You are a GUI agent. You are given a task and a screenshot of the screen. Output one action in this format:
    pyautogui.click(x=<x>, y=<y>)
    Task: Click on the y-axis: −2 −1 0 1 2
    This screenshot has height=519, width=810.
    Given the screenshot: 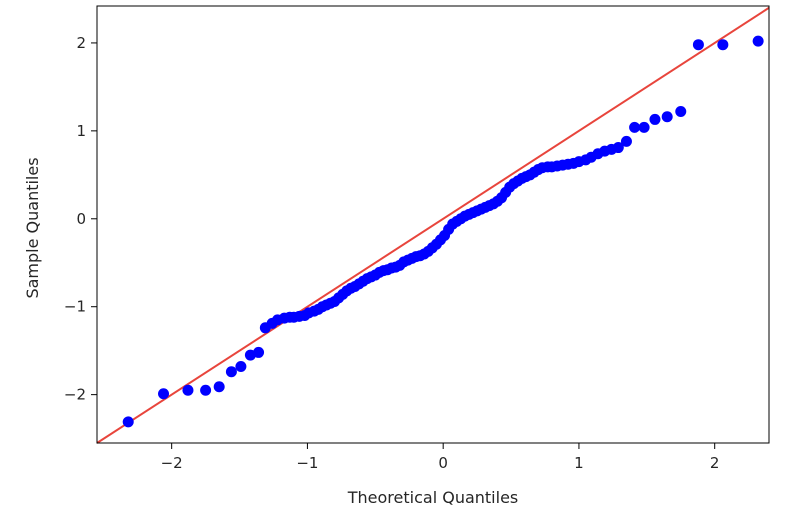 What is the action you would take?
    pyautogui.click(x=80, y=219)
    